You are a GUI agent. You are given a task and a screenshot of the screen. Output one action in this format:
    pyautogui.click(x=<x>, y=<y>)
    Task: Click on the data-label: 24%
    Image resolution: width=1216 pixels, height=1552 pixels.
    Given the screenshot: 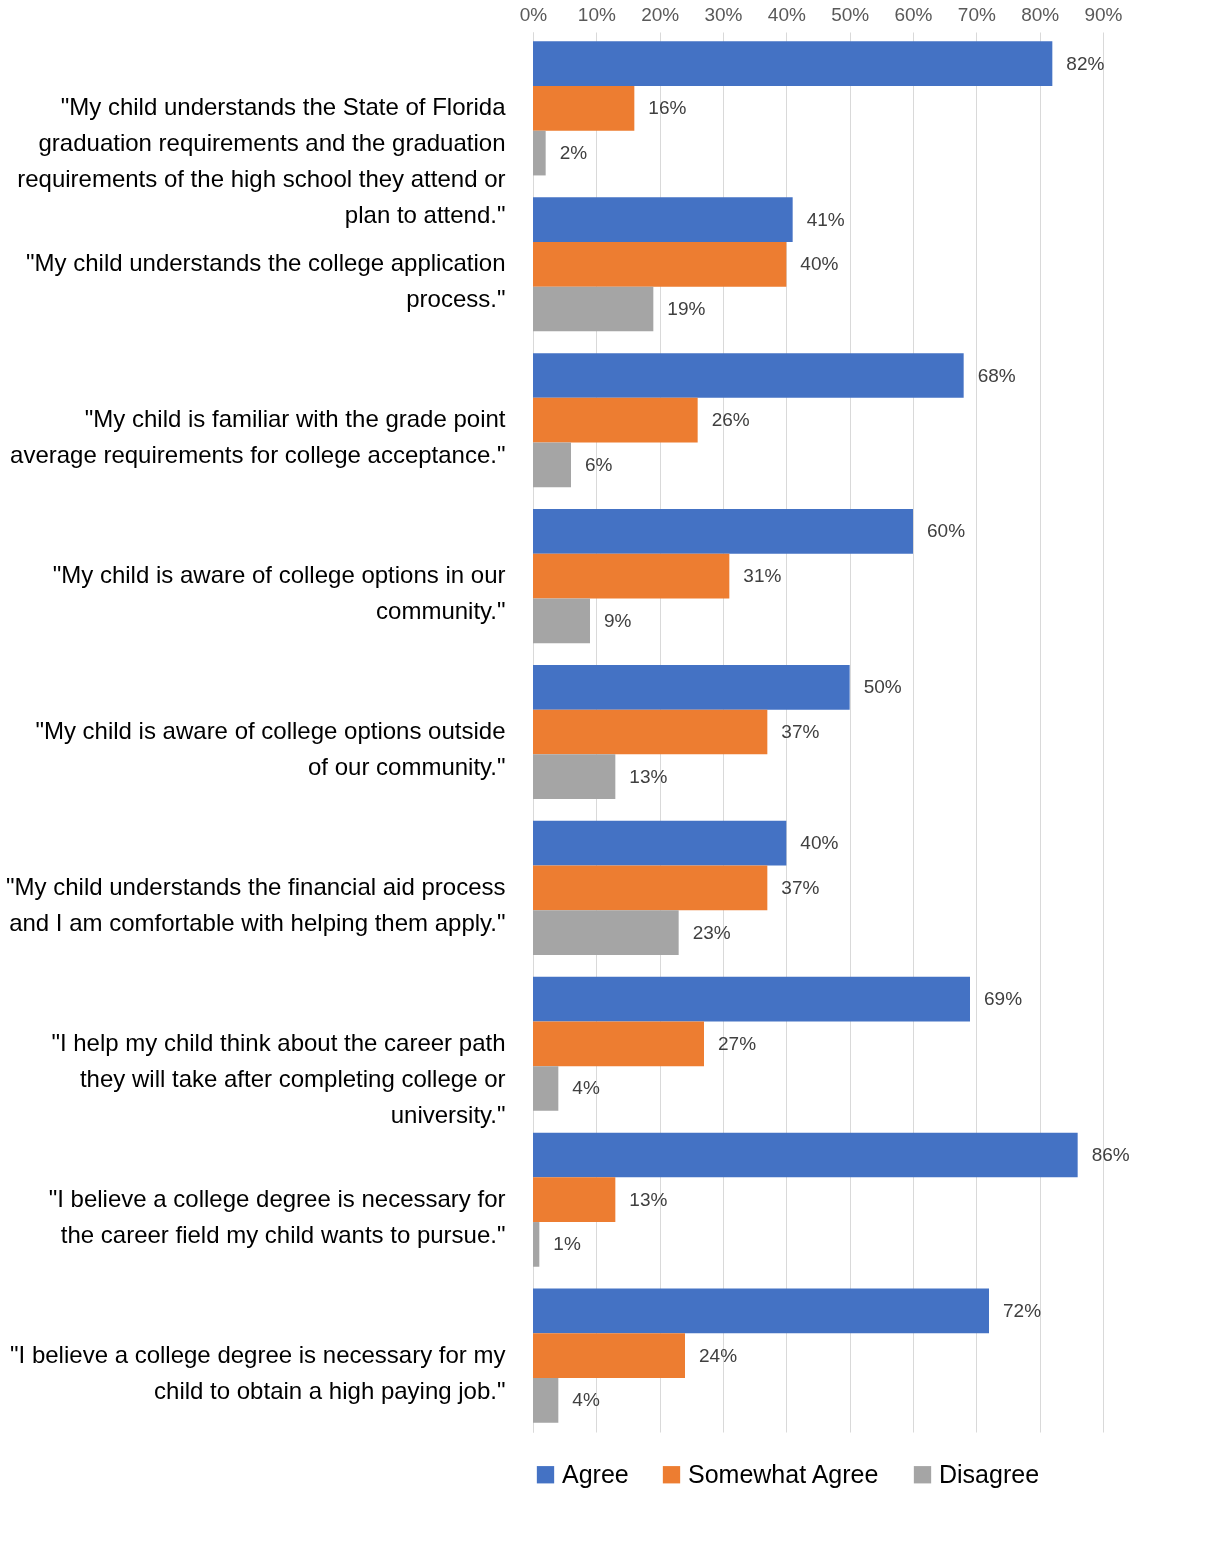 What is the action you would take?
    pyautogui.click(x=718, y=1355)
    